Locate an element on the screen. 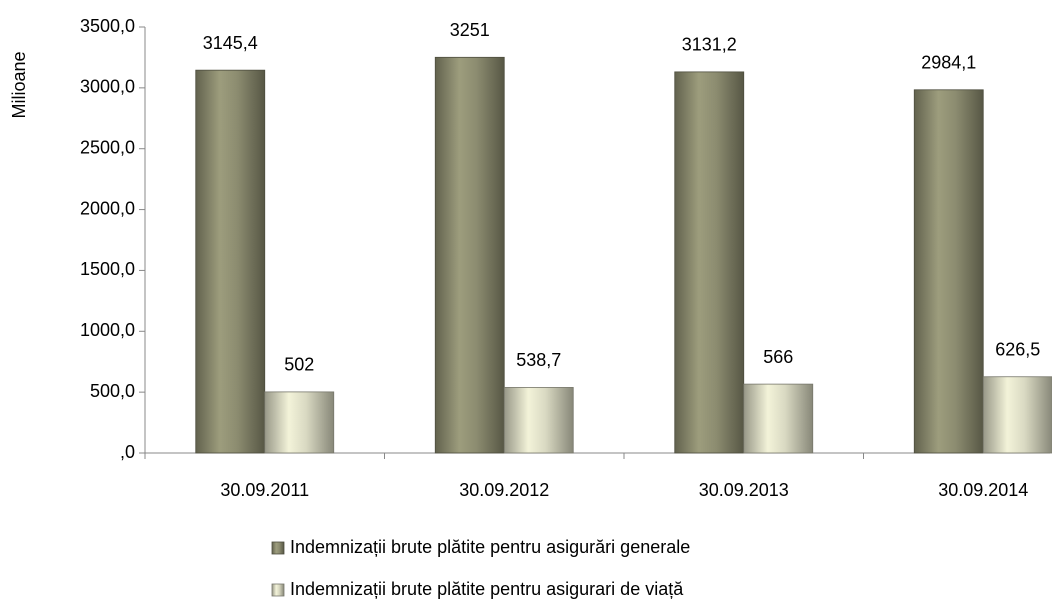 Image resolution: width=1052 pixels, height=605 pixels. y-tick-label: 2000,0 is located at coordinates (107, 208).